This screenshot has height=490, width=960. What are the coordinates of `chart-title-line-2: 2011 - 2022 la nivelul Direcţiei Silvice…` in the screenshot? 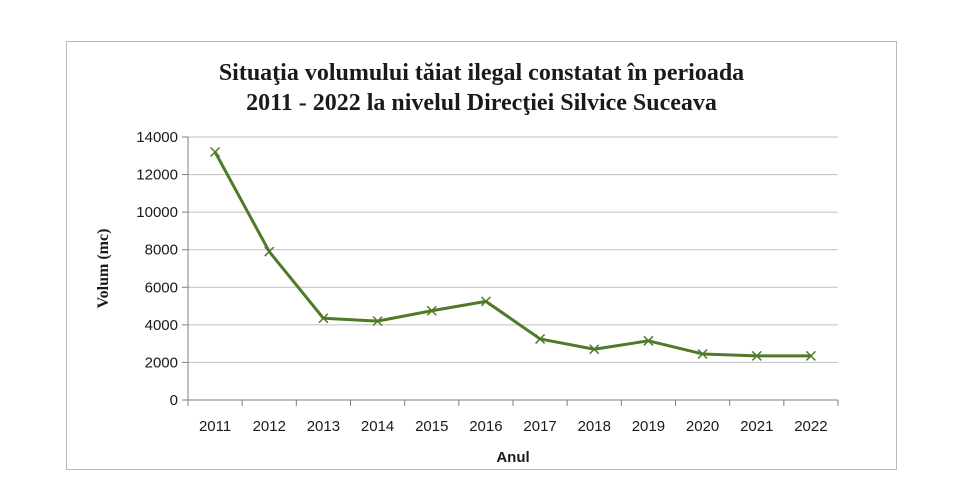 It's located at (481, 103).